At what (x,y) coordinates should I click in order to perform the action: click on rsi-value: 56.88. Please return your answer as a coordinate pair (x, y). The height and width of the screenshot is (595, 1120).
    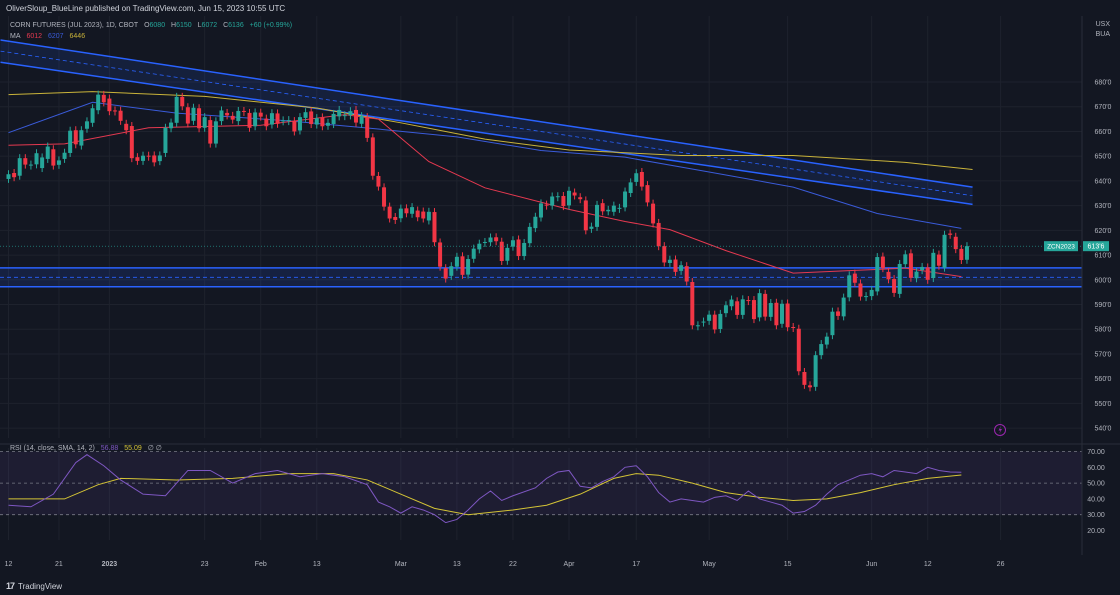
    Looking at the image, I should click on (109, 448).